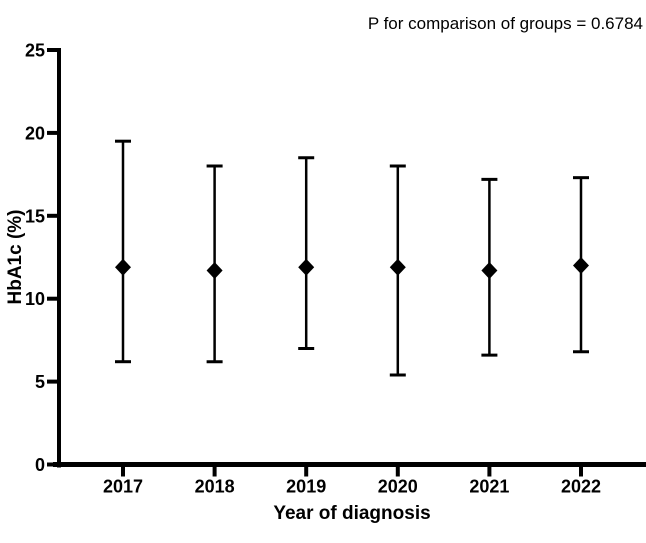 The height and width of the screenshot is (543, 646). I want to click on y-tick-label: 0, so click(40, 465).